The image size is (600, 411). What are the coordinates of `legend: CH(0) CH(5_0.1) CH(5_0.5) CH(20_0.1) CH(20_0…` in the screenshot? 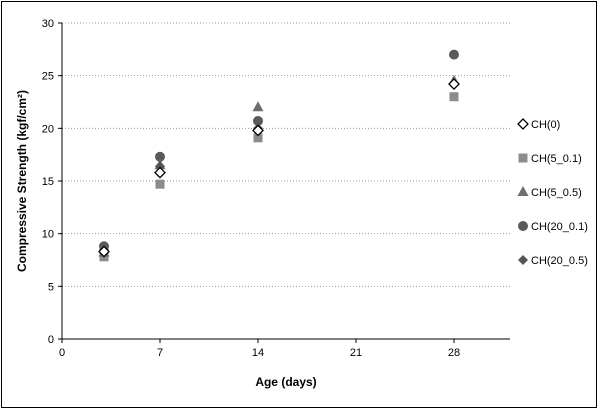 It's located at (552, 192).